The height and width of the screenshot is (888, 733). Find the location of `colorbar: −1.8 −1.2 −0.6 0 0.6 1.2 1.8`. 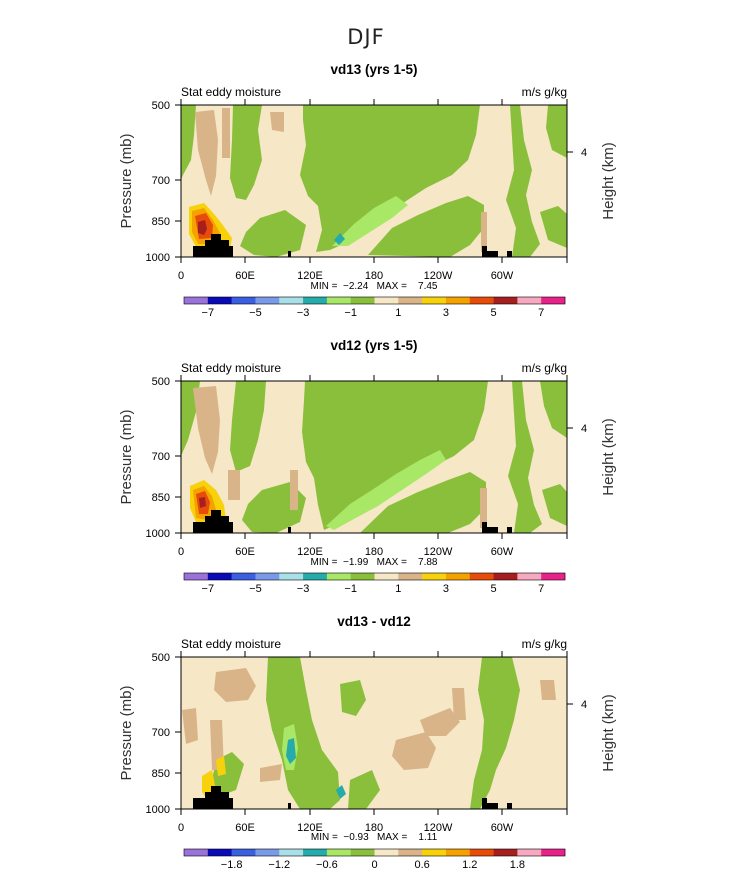

colorbar: −1.8 −1.2 −0.6 0 0.6 1.2 1.8 is located at coordinates (374, 859).